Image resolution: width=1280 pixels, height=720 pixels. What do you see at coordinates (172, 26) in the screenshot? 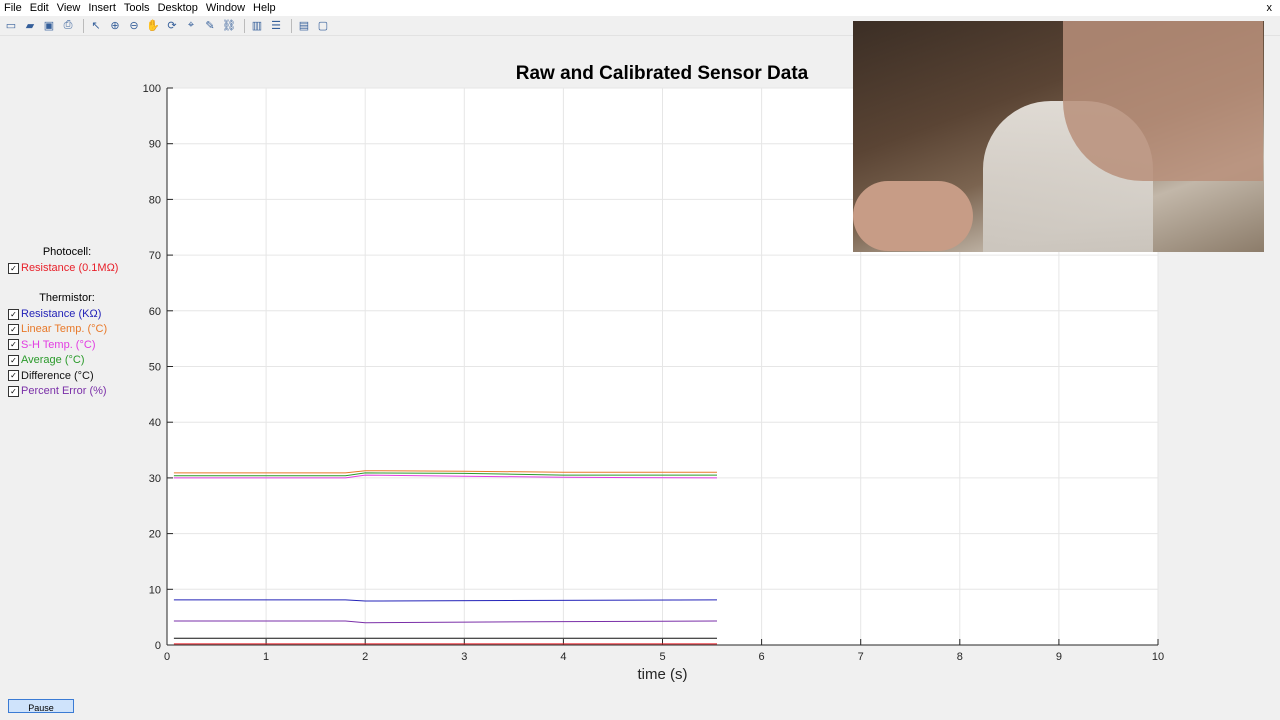
I see `rotate-icon: ⟳` at bounding box center [172, 26].